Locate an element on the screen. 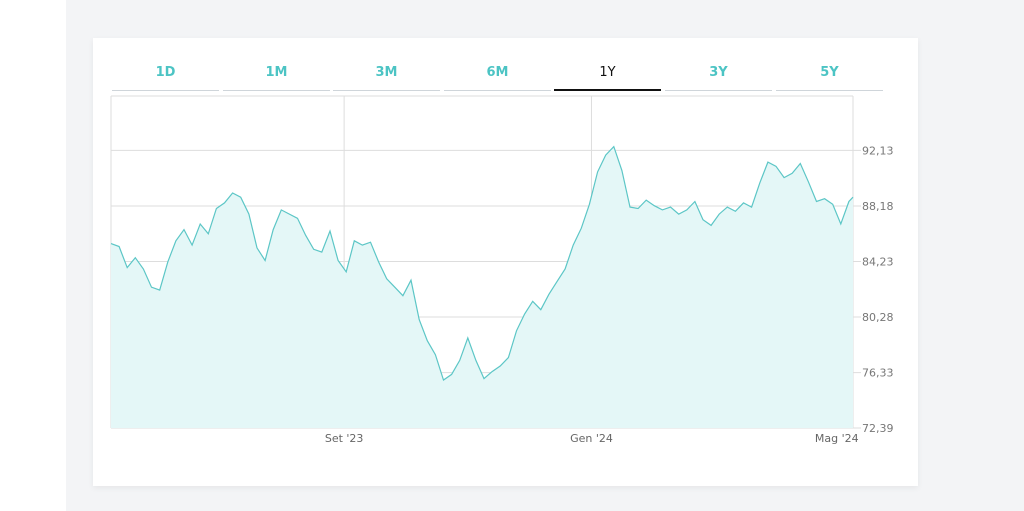  tab-5y: 5Y is located at coordinates (829, 76).